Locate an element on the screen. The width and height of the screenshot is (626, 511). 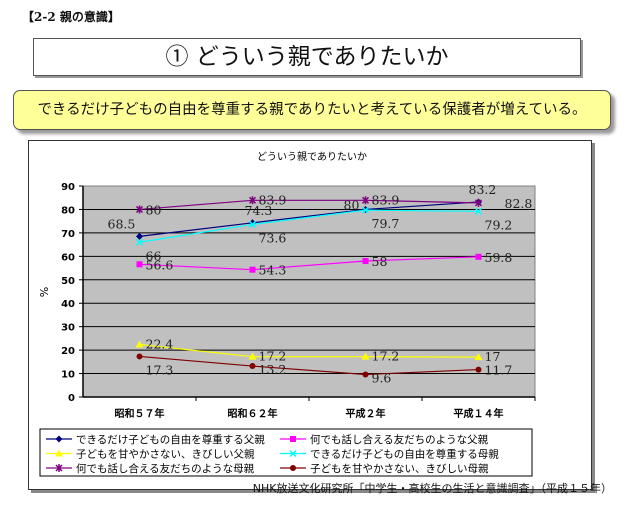
y-tick-label: 80 is located at coordinates (68, 210).